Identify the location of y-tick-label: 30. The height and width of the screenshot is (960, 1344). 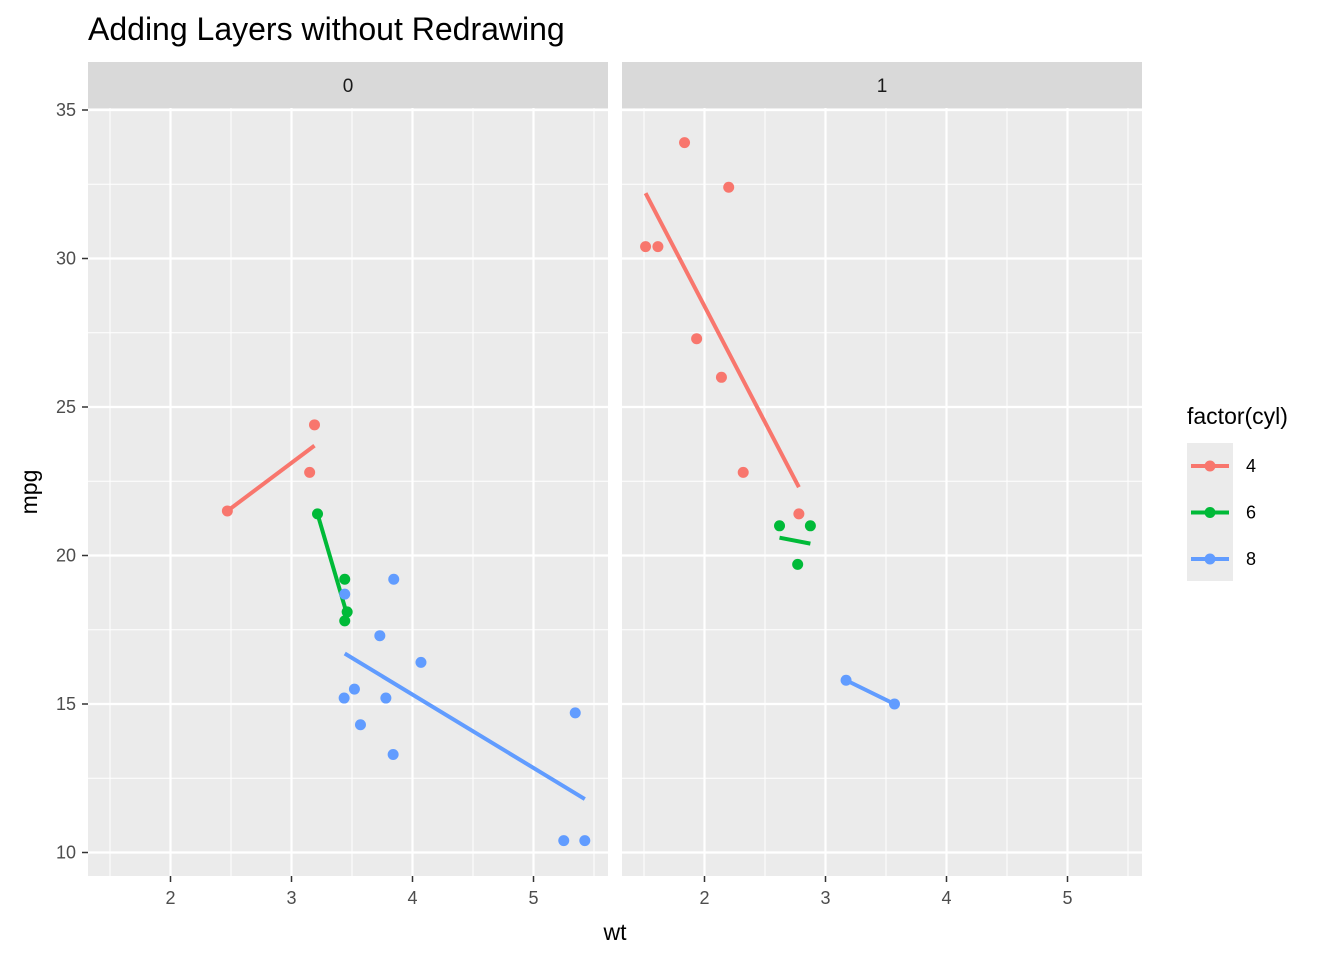
(66, 259).